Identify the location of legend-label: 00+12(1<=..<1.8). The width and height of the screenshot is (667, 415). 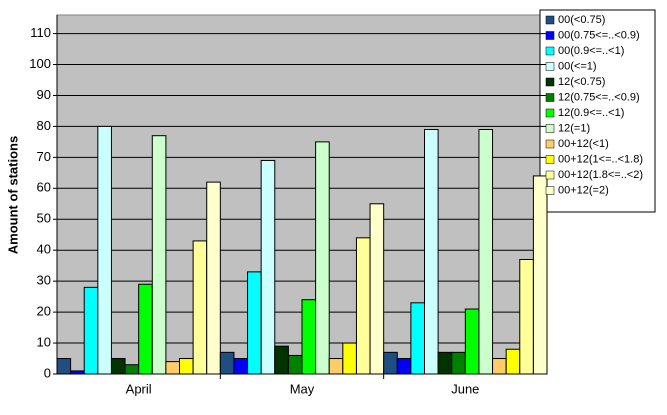
(600, 159).